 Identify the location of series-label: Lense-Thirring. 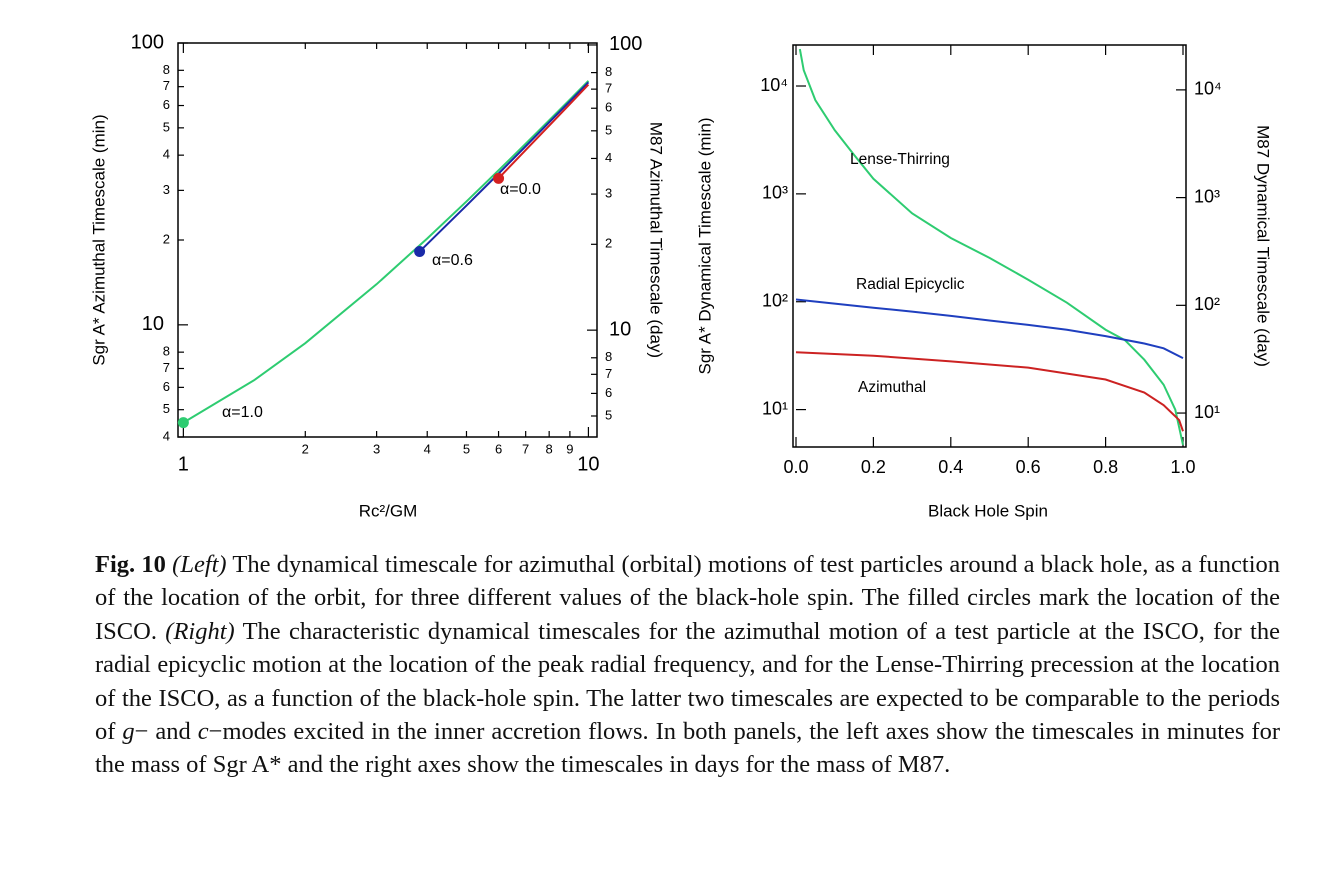
(900, 159).